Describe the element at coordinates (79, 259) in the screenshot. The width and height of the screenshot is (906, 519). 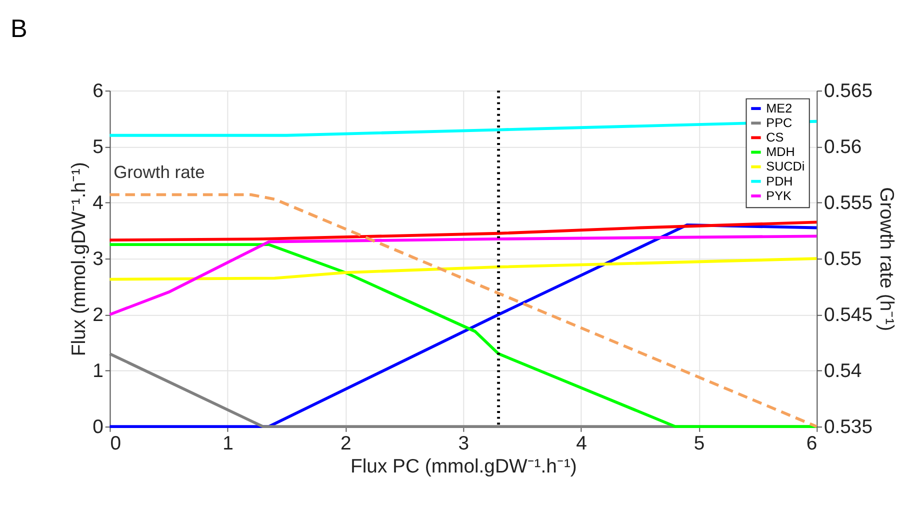
I see `y-axis-title: Flux (mmol.gDW⁻¹.h⁻¹)` at that location.